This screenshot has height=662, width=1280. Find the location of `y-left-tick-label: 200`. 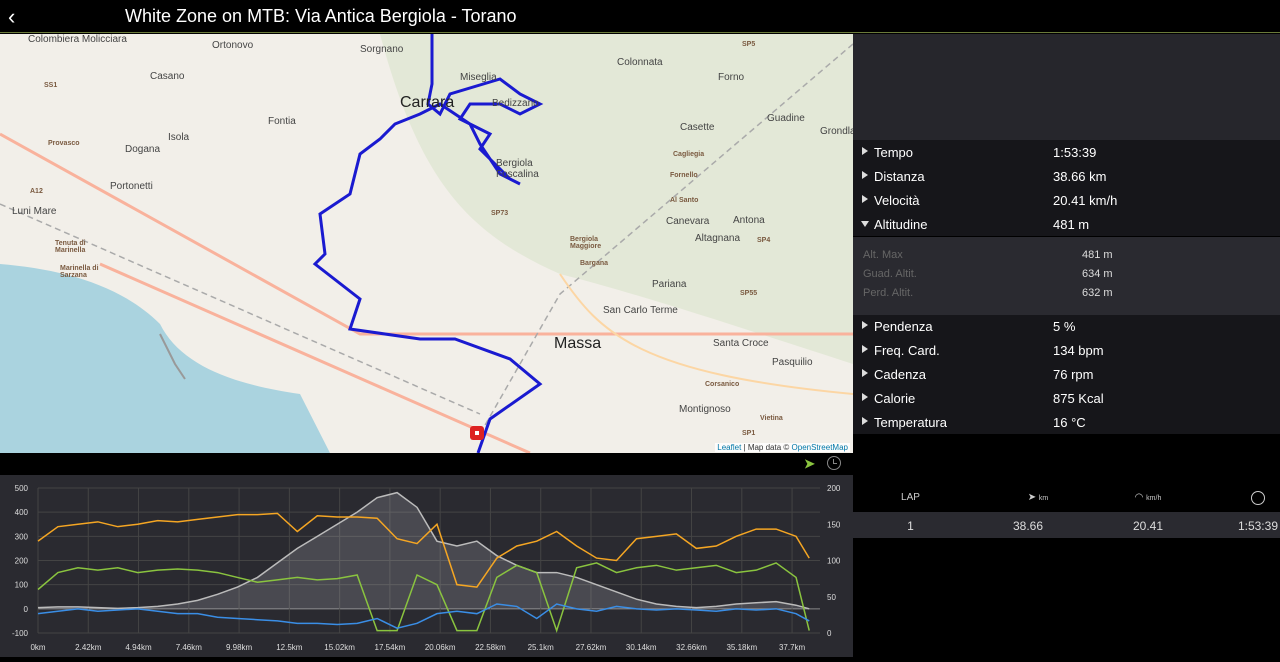

y-left-tick-label: 200 is located at coordinates (22, 561).